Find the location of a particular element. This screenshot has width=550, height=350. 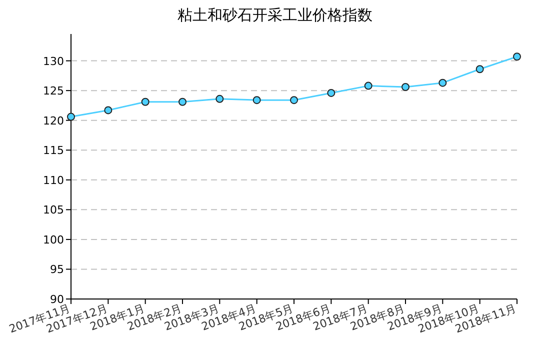

y-tick-label: 120 is located at coordinates (53, 121).